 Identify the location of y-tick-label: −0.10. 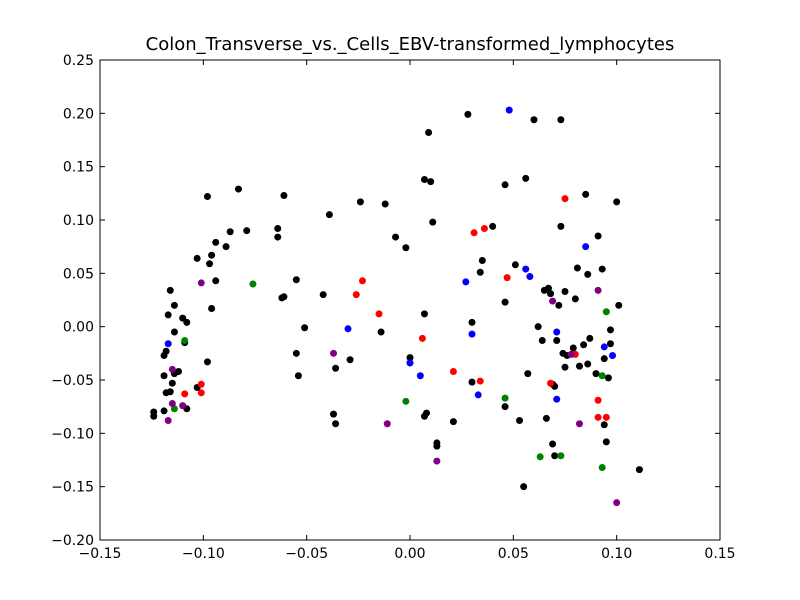
(72, 434).